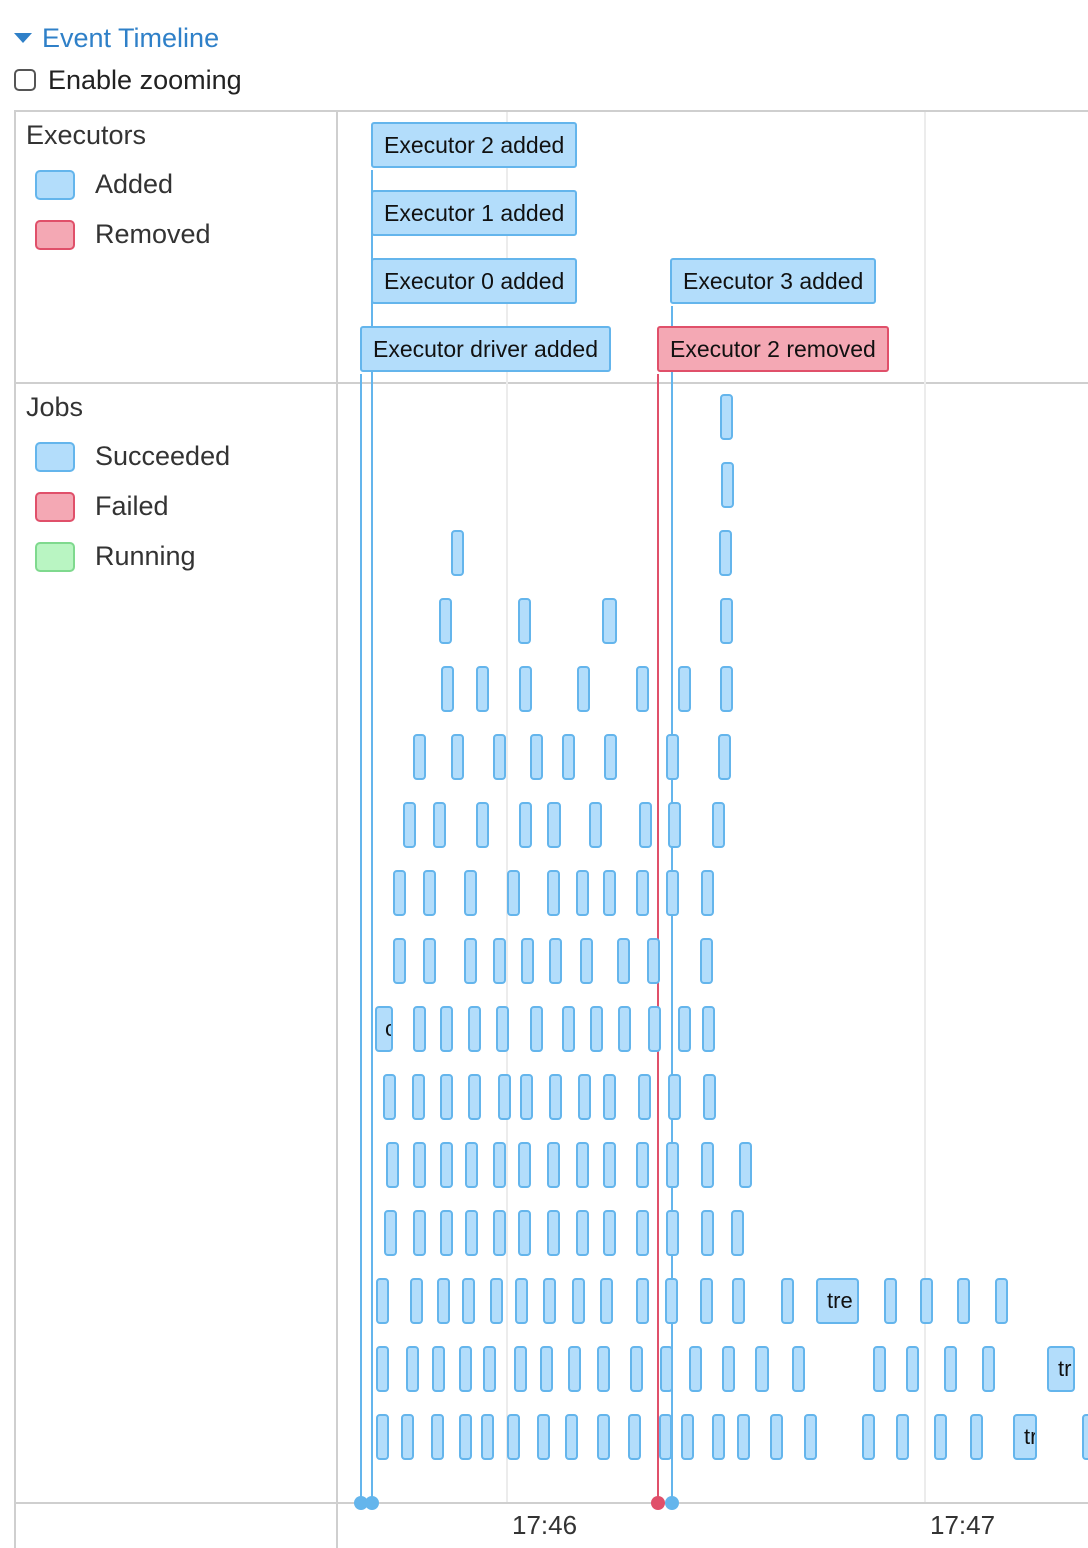 The height and width of the screenshot is (1548, 1088). What do you see at coordinates (837, 1301) in the screenshot?
I see `job-bar: tre` at bounding box center [837, 1301].